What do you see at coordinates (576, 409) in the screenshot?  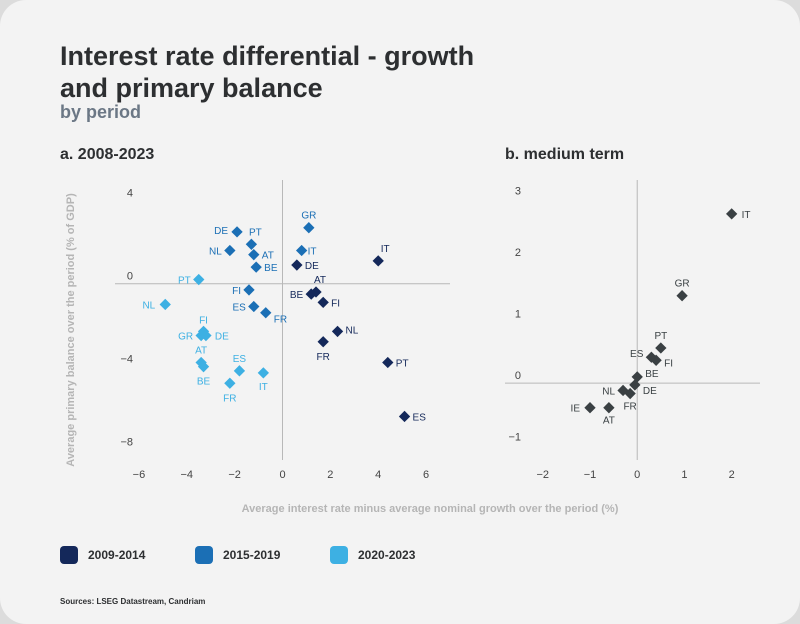 I see `data-label: IE` at bounding box center [576, 409].